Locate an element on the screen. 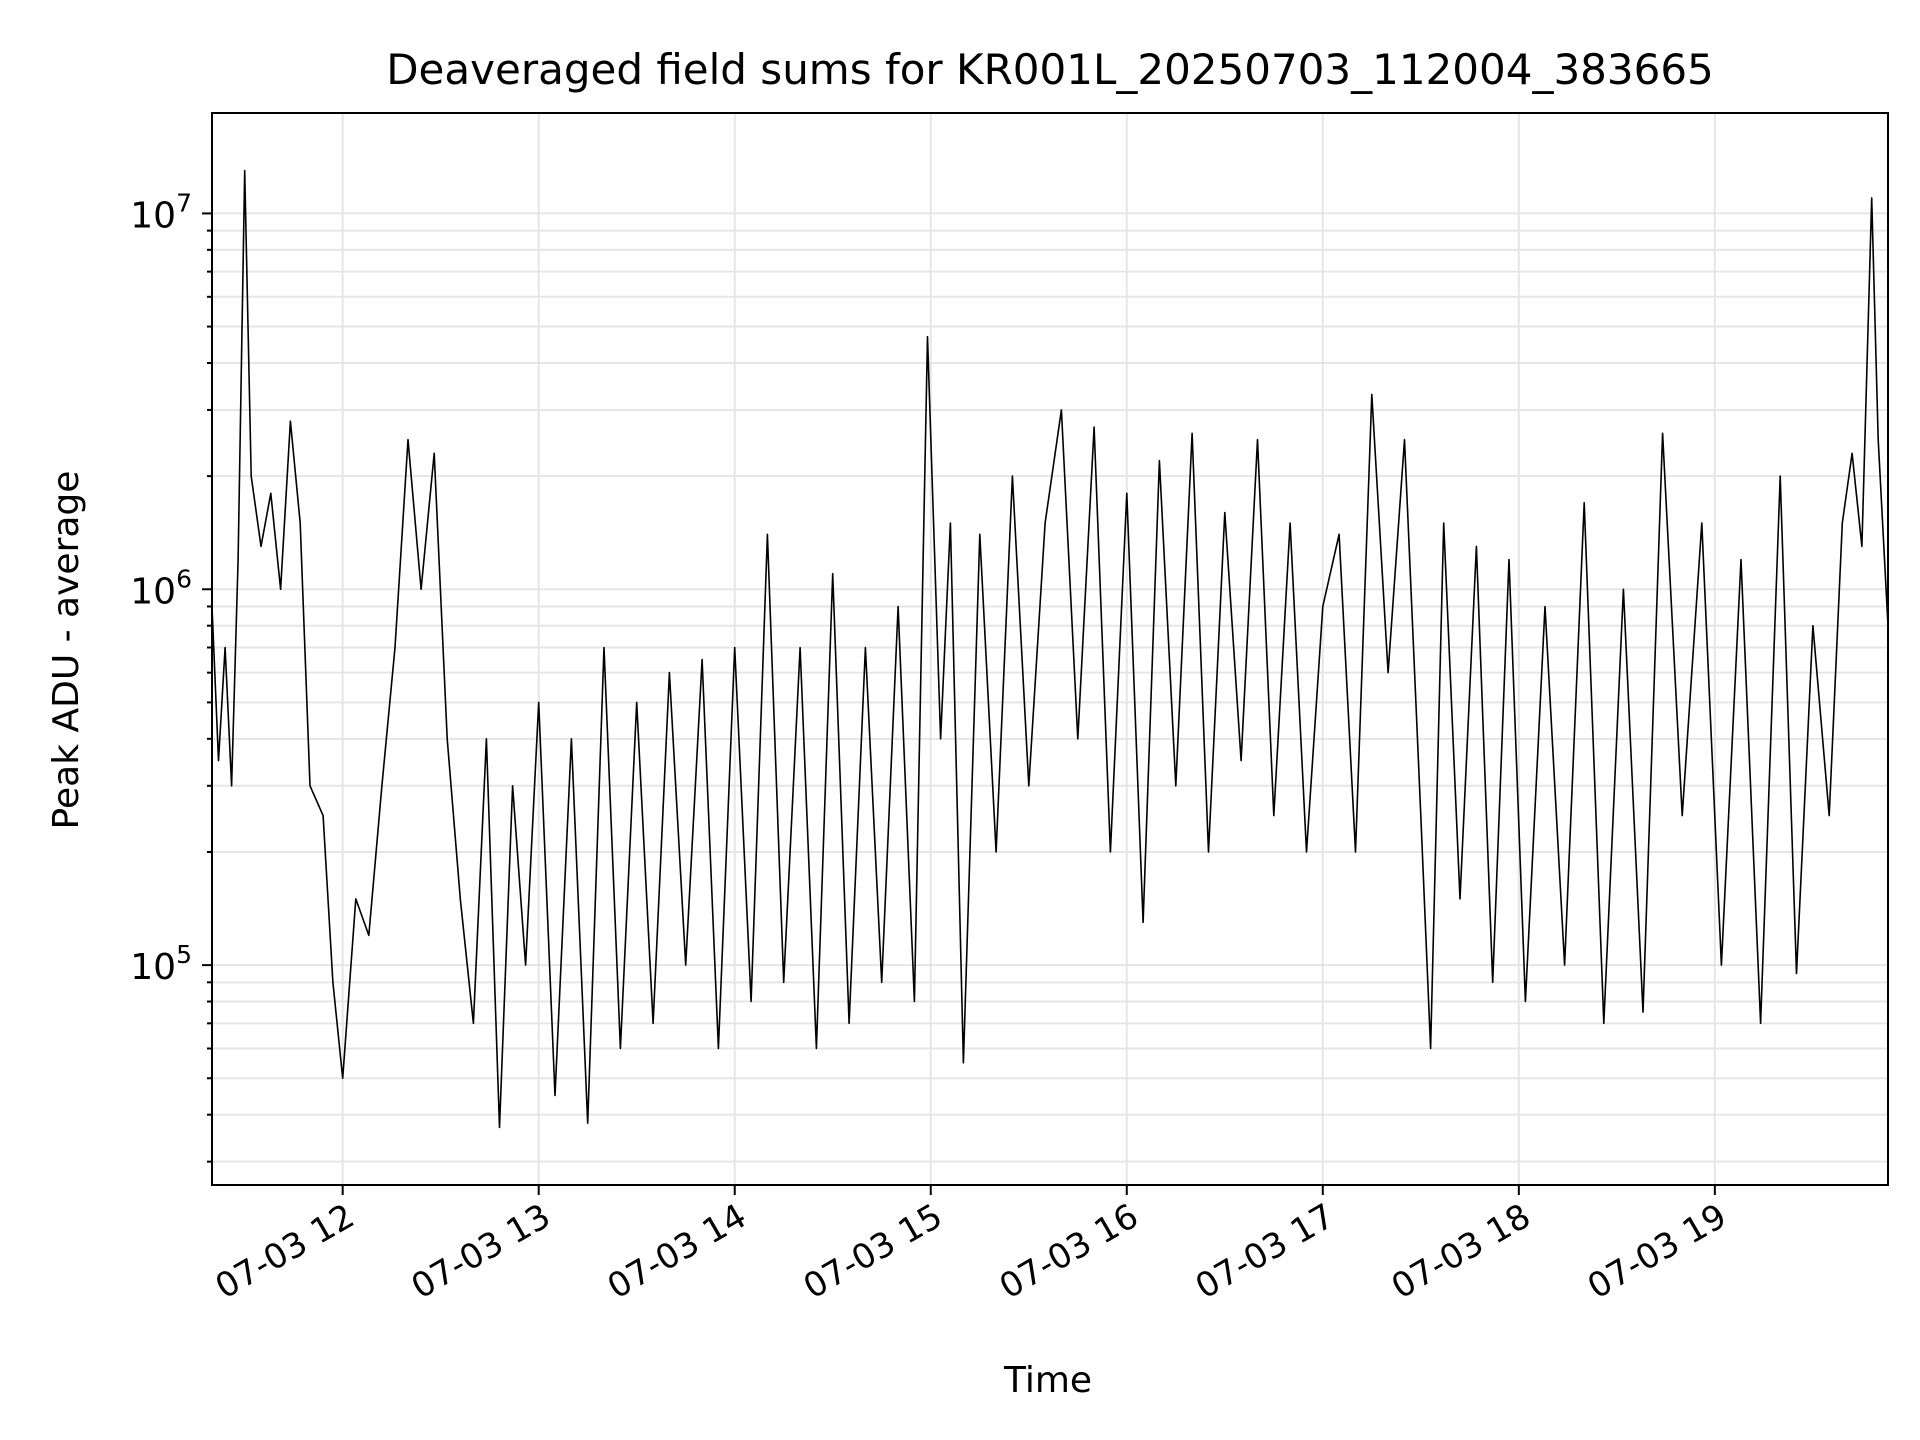  y-tick-label: 10⁷ is located at coordinates (161, 212).